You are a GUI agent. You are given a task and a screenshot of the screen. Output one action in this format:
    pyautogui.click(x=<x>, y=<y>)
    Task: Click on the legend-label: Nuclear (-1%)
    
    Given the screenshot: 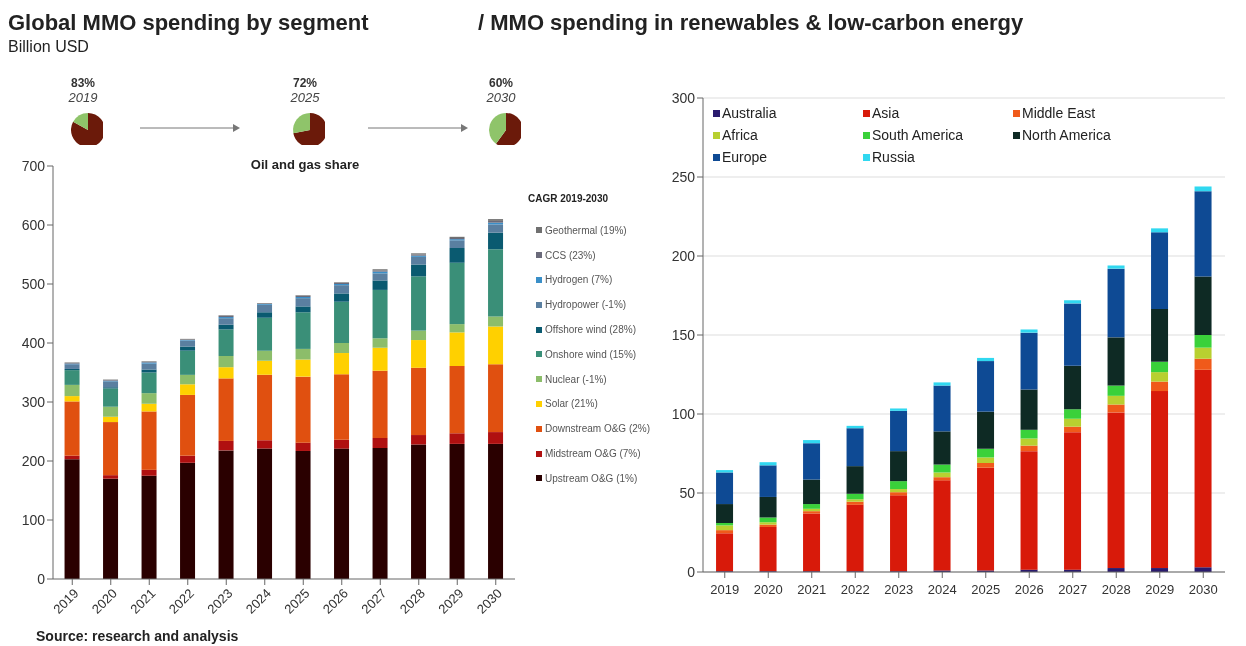 What is the action you would take?
    pyautogui.click(x=576, y=379)
    